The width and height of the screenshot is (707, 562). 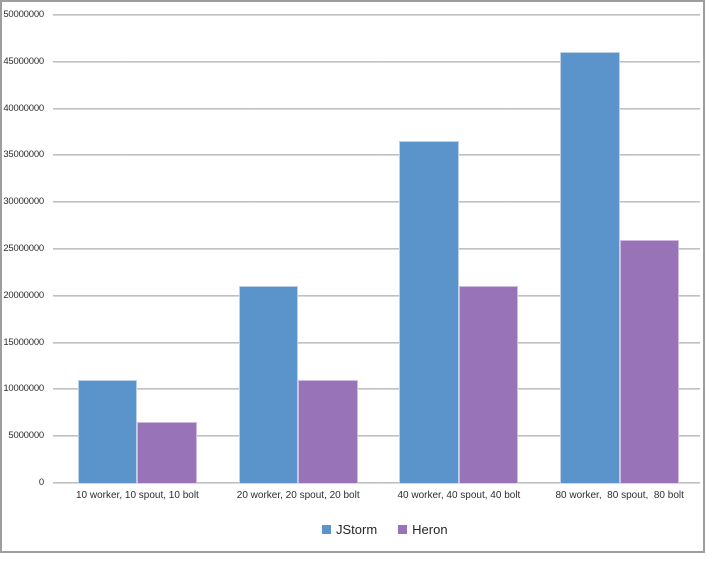 I want to click on y-tick-label: 25000000, so click(x=23, y=248).